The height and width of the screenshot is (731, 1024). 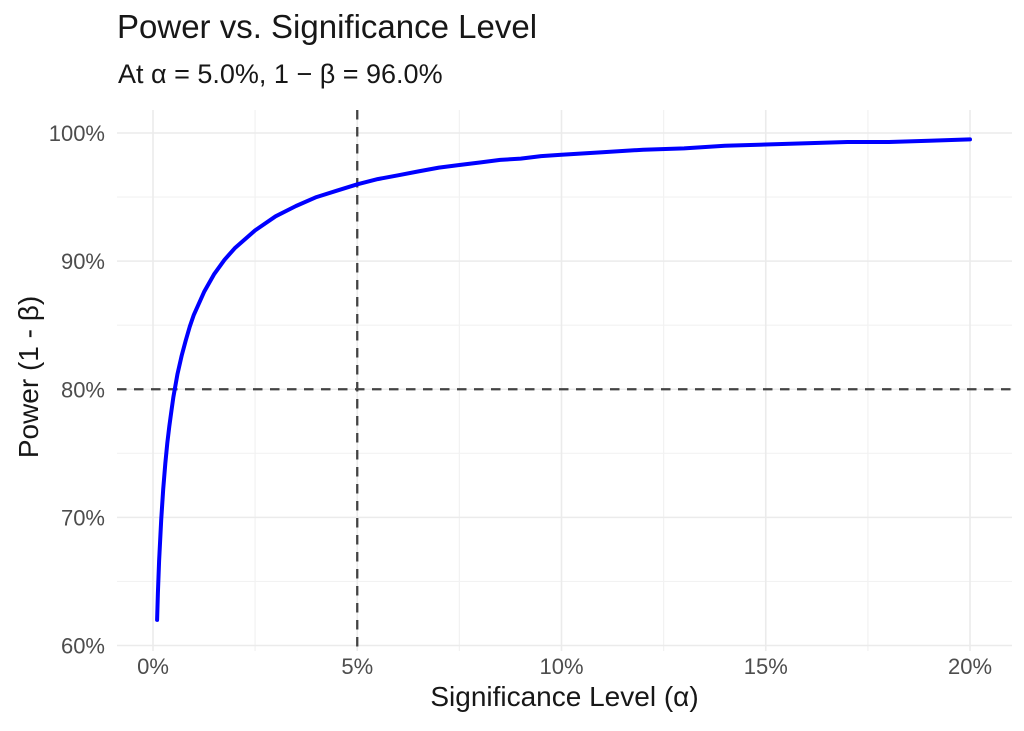 I want to click on chart-title: Power vs. Significance Level, so click(x=327, y=26).